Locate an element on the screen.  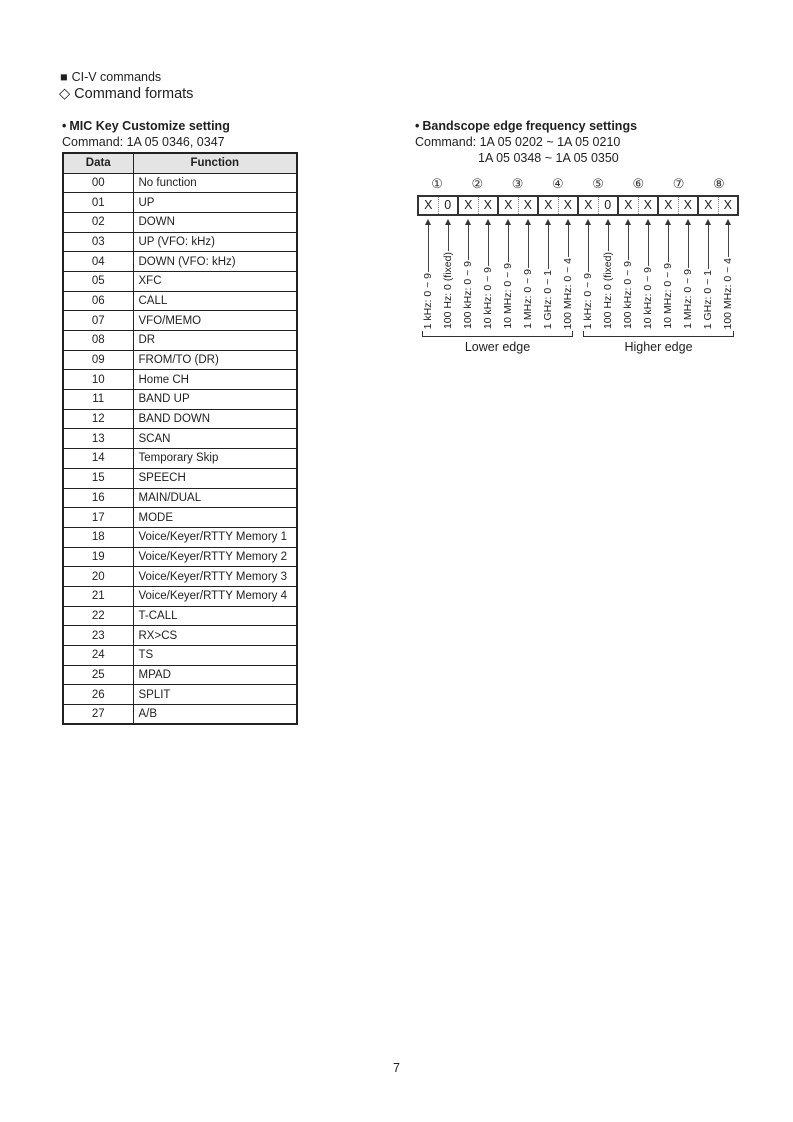
function-cell: Voice/Keyer/RTTY Memory 1 is located at coordinates (215, 537).